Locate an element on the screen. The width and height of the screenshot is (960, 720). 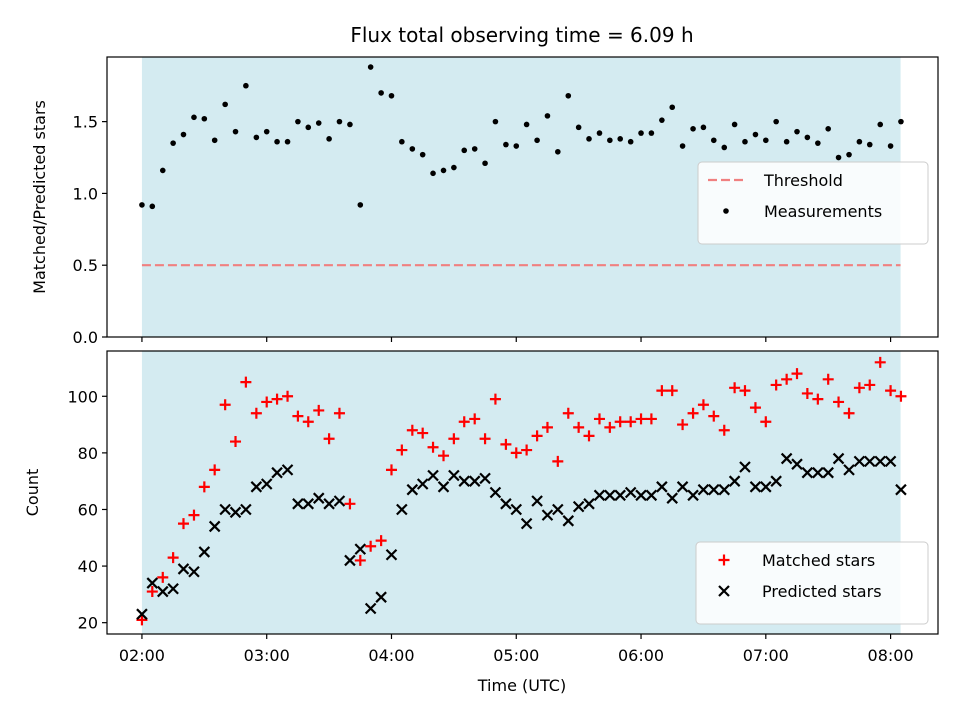
x-tick-label: 03:00 is located at coordinates (267, 655).